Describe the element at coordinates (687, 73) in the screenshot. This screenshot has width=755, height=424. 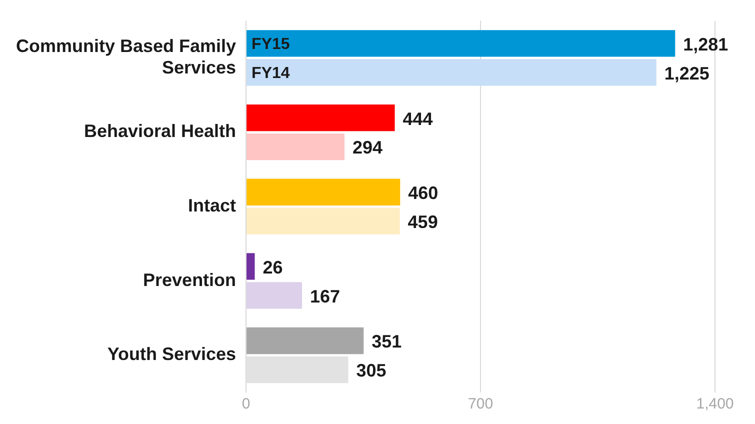
I see `data-label: 1,225` at that location.